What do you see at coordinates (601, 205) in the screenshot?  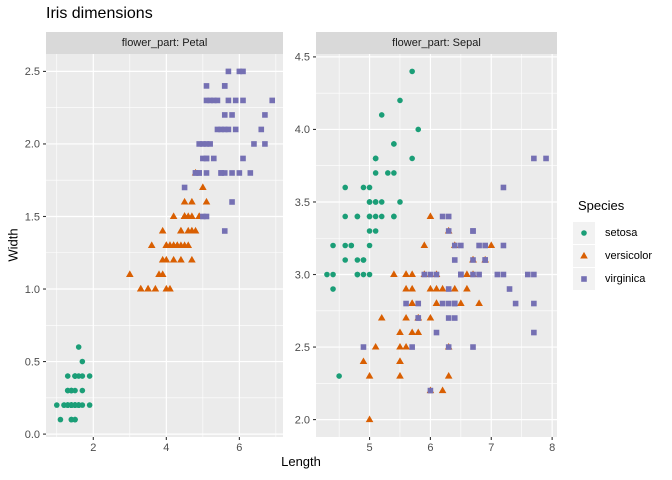 I see `legend-title: Species` at bounding box center [601, 205].